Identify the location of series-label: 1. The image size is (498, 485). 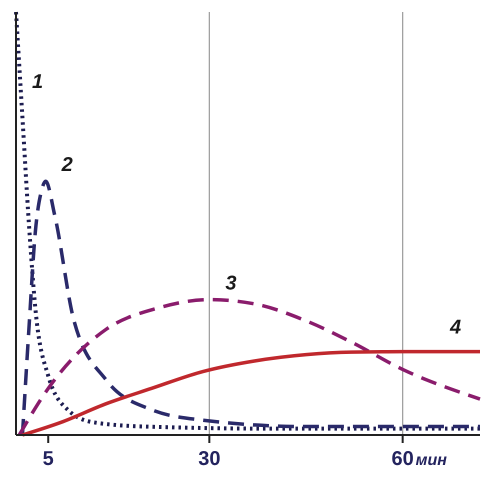
(38, 82).